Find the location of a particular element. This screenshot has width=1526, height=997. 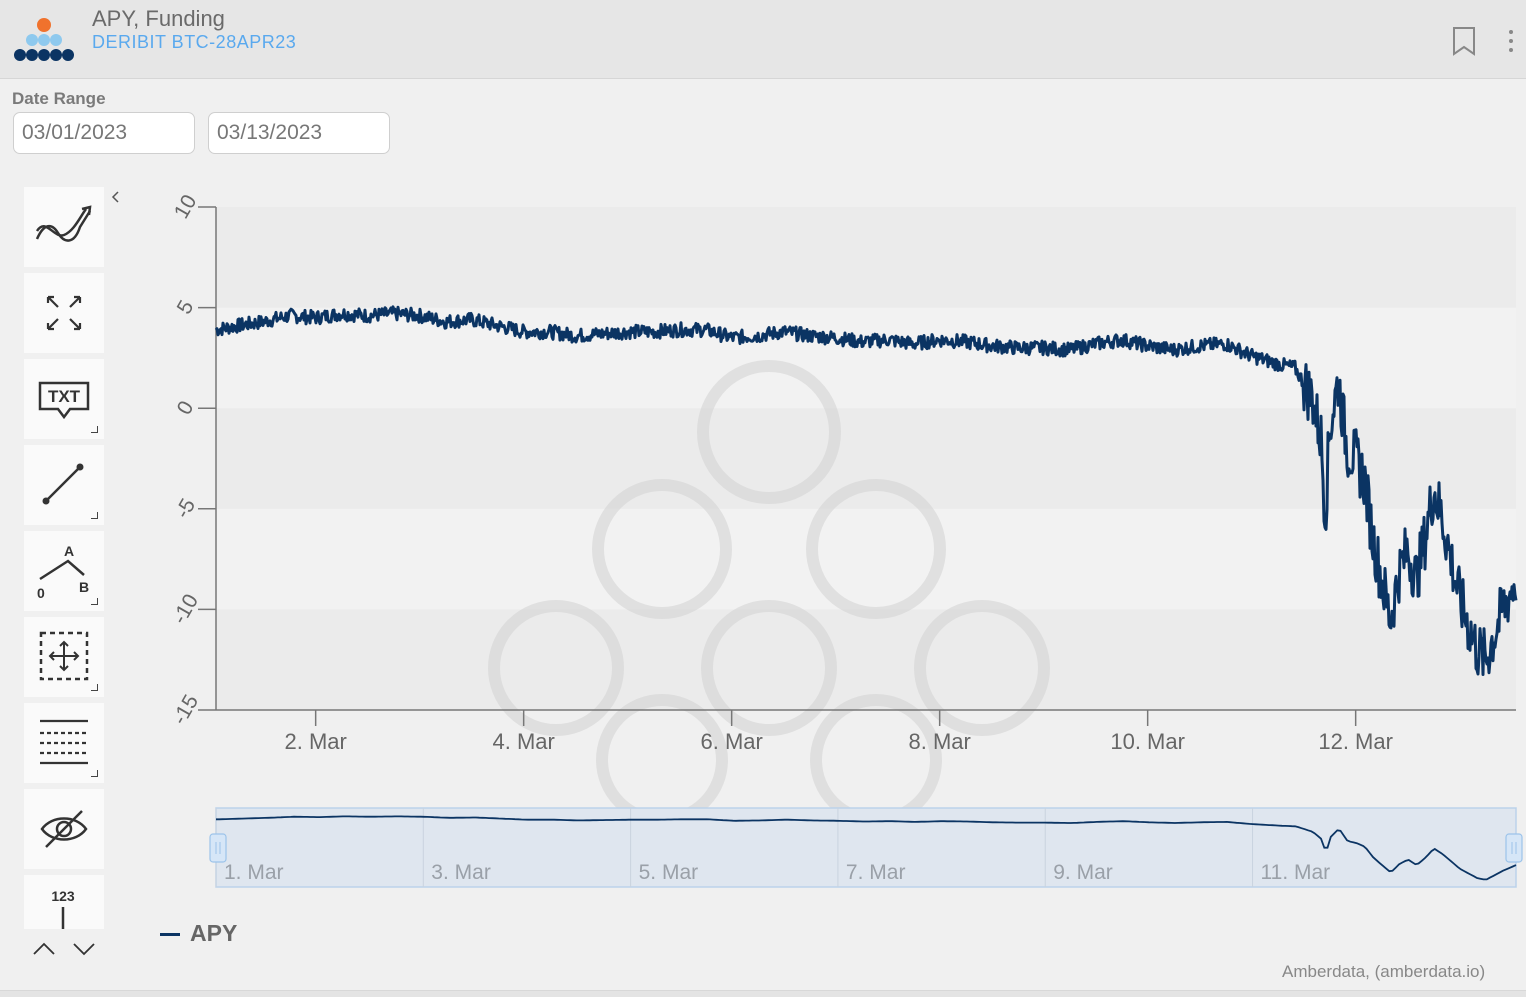

grid-tool-button is located at coordinates (64, 743).